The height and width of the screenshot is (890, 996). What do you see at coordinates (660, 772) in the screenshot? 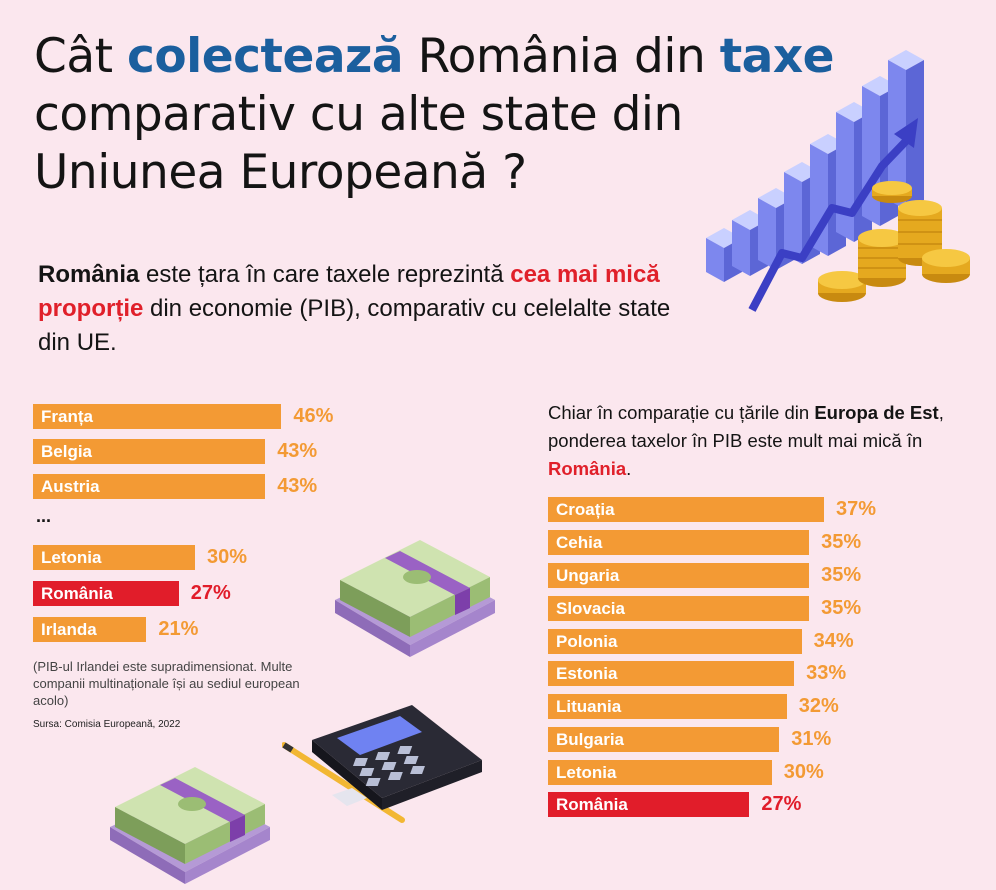
I see `bar-east-8: Letonia` at bounding box center [660, 772].